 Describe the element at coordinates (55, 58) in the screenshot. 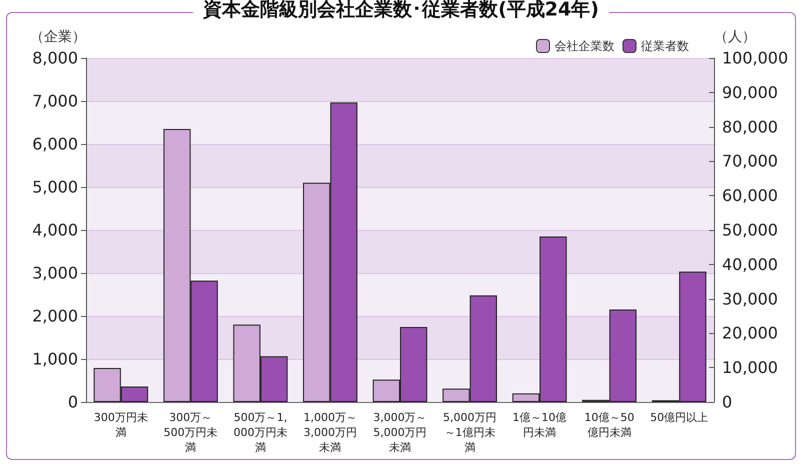

I see `y-tick-label: 8,000` at that location.